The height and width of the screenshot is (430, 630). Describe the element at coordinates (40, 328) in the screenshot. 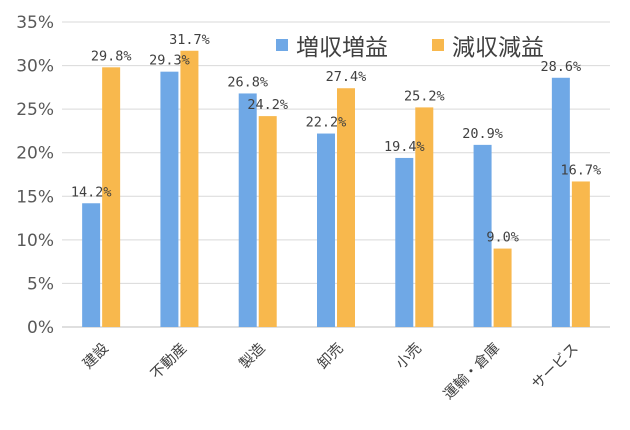

I see `y-tick-label: 0%` at that location.